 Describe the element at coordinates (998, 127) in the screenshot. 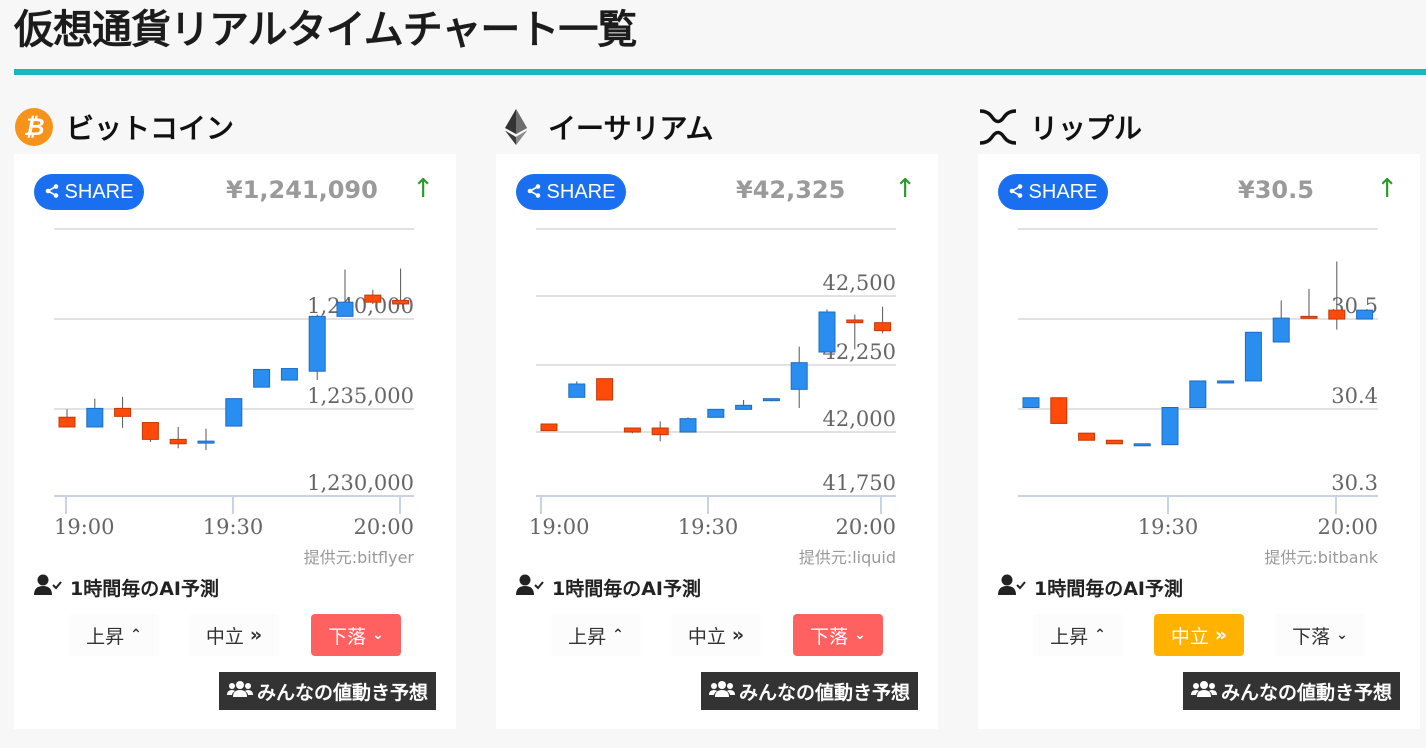

I see `ripple-icon` at that location.